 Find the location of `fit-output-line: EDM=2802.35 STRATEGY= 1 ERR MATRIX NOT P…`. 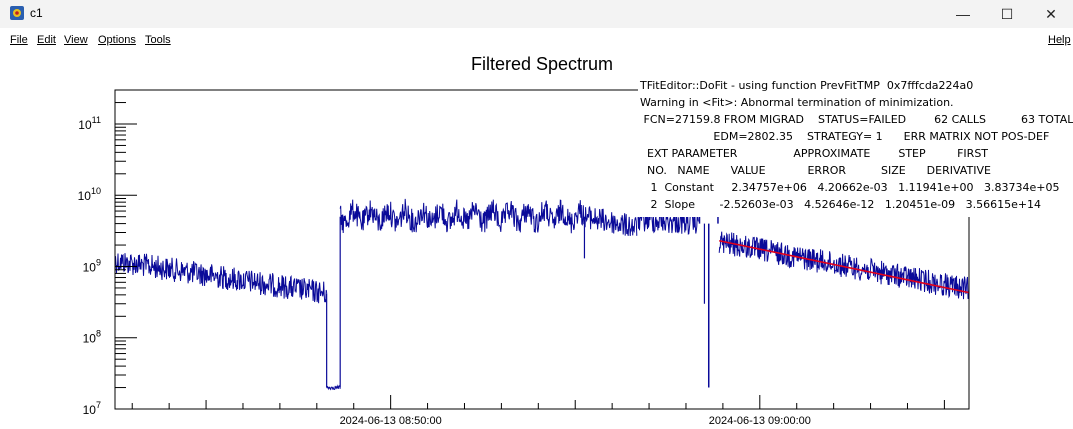

fit-output-line: EDM=2802.35 STRATEGY= 1 ERR MATRIX NOT P… is located at coordinates (845, 136).